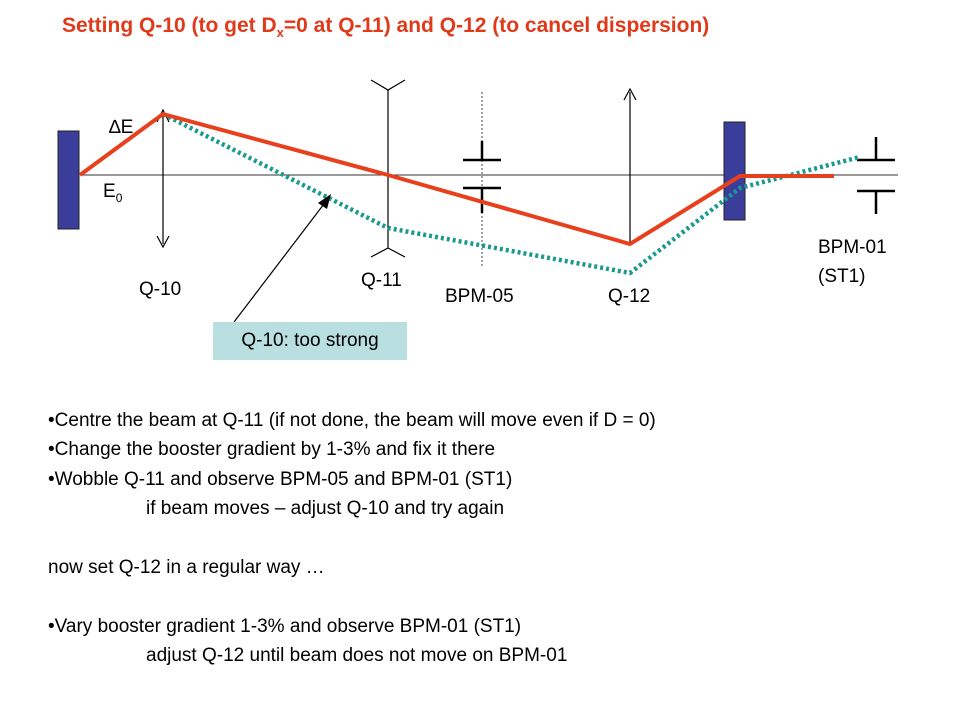 The image size is (960, 720). Describe the element at coordinates (282, 258) in the screenshot. I see `callout-arrow` at that location.